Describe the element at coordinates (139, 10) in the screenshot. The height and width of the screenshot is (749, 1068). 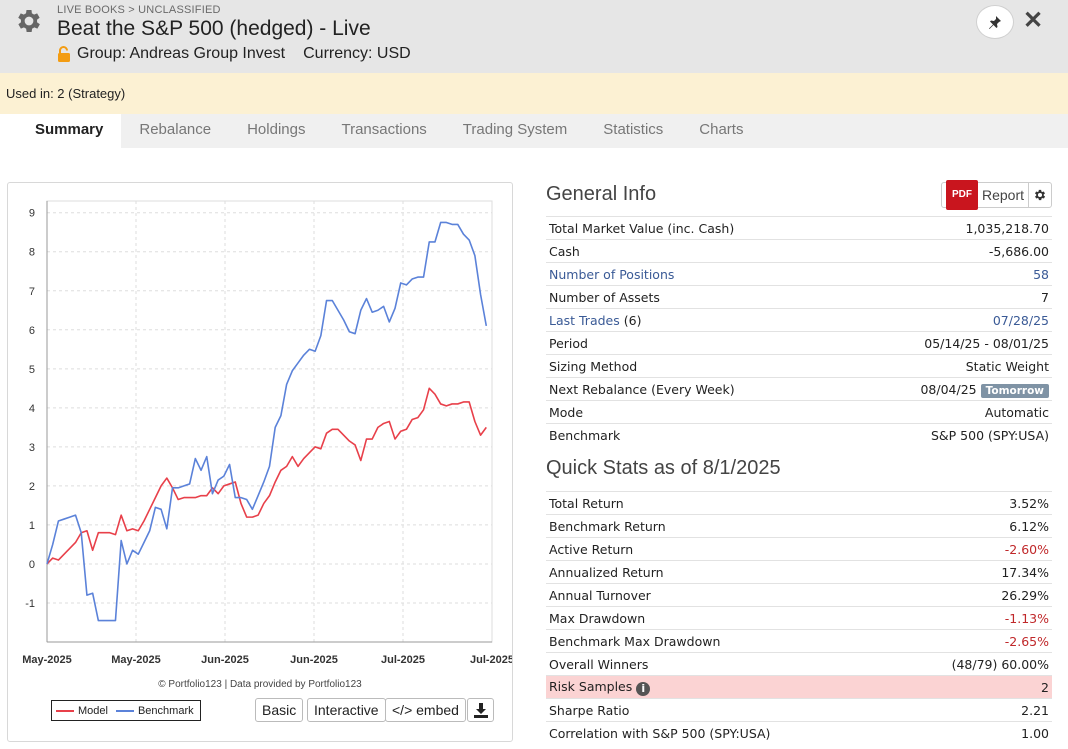
I see `breadcrumb: LIVE BOOKS > UNCLASSIFIED` at that location.